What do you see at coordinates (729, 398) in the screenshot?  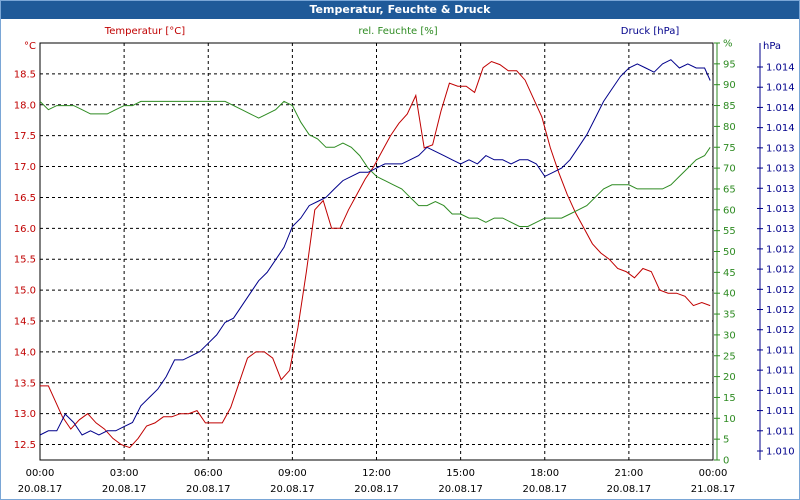 I see `humidity-tick-label: 15` at bounding box center [729, 398].